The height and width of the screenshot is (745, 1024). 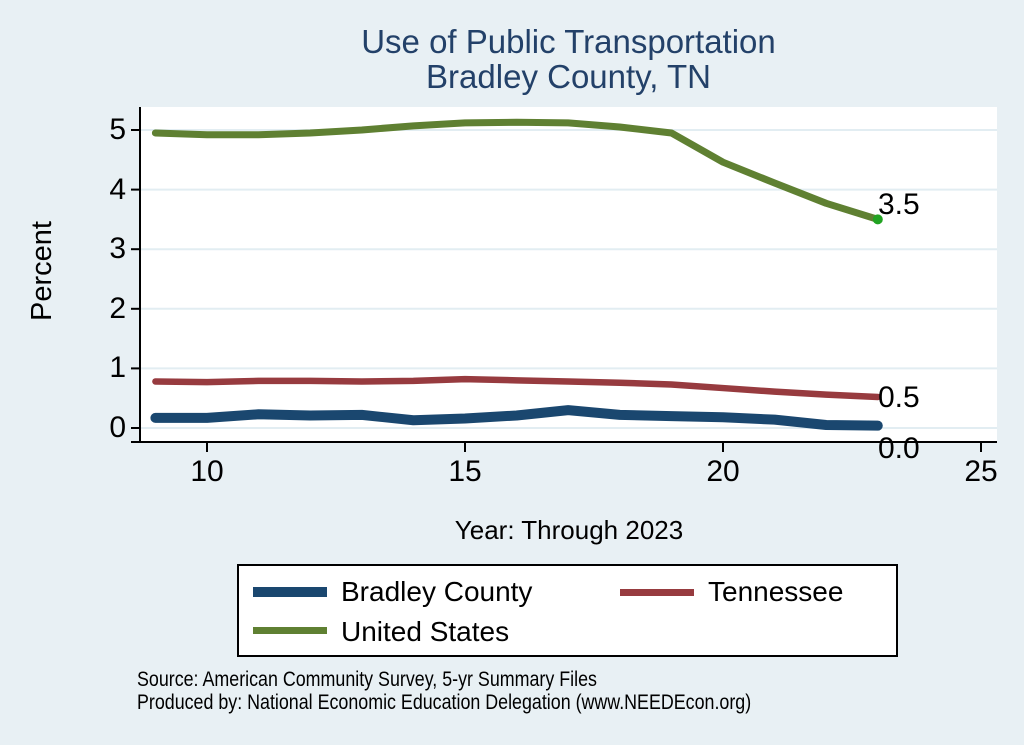 What do you see at coordinates (568, 76) in the screenshot?
I see `chart-title-line2: Bradley County, TN` at bounding box center [568, 76].